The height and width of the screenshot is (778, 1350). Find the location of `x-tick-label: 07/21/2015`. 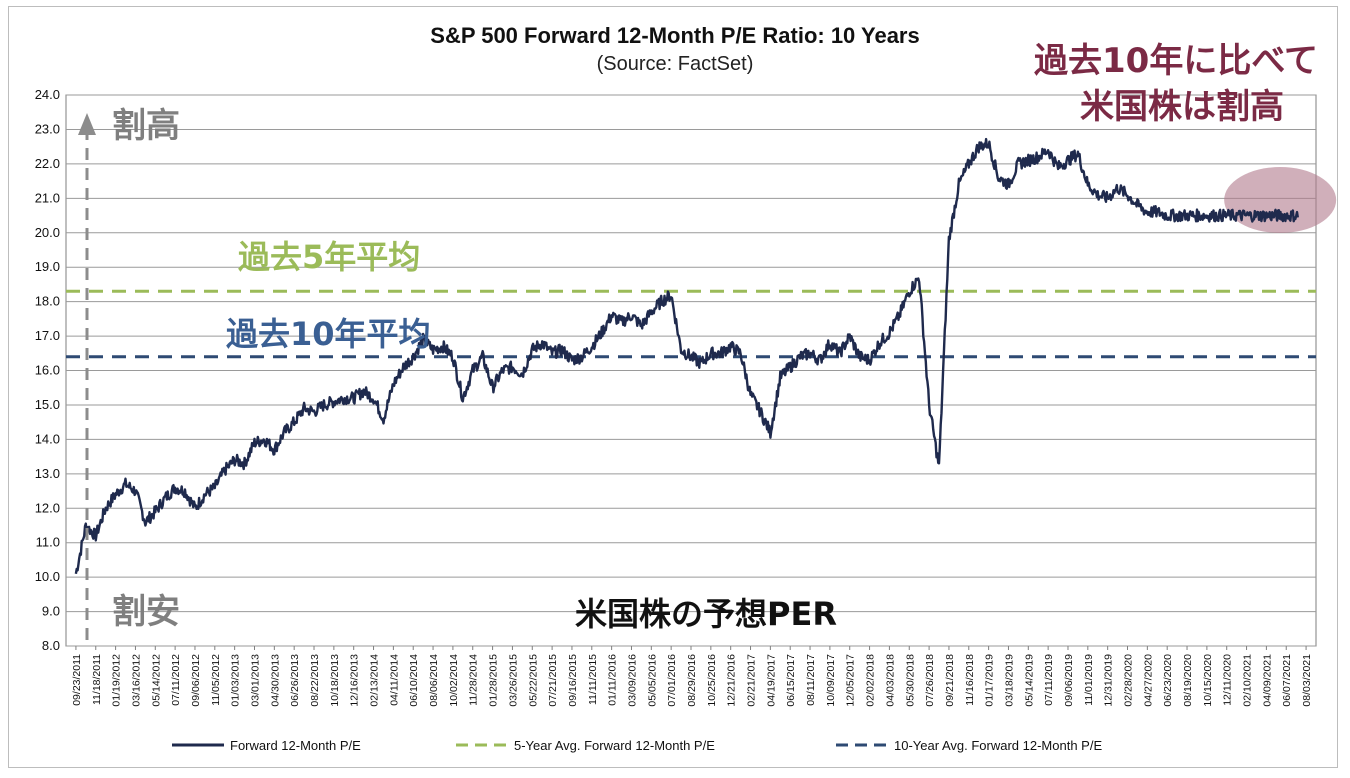

x-tick-label: 07/21/2015 is located at coordinates (553, 680).